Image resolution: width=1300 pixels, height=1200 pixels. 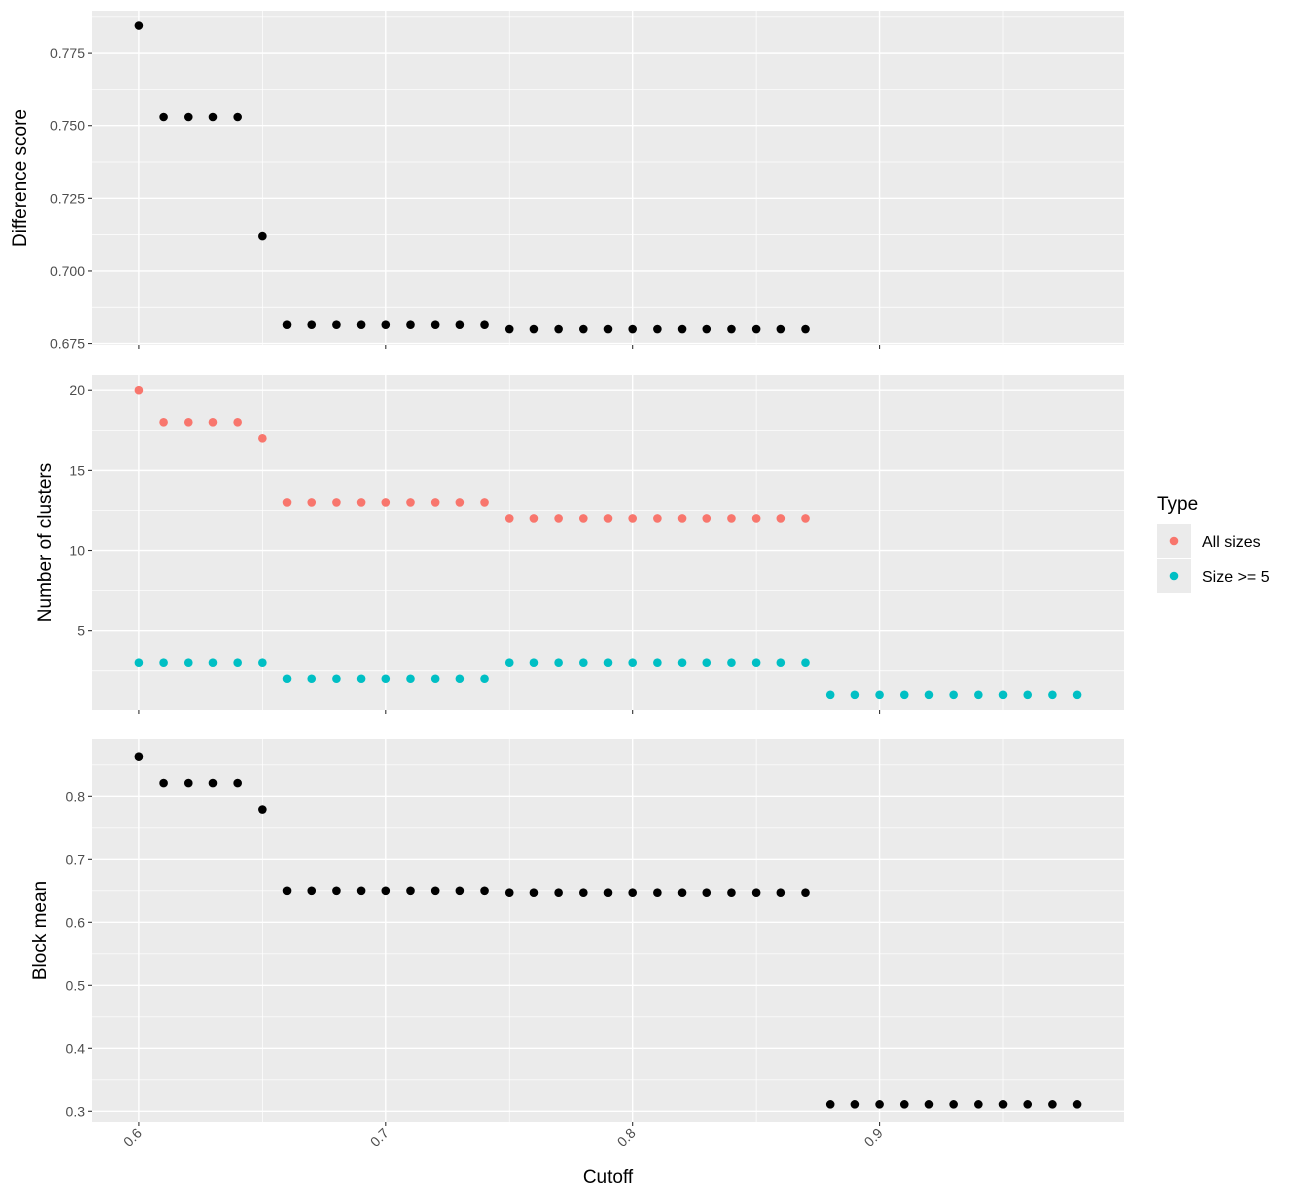 I want to click on y-axis-title: Block mean, so click(x=40, y=930).